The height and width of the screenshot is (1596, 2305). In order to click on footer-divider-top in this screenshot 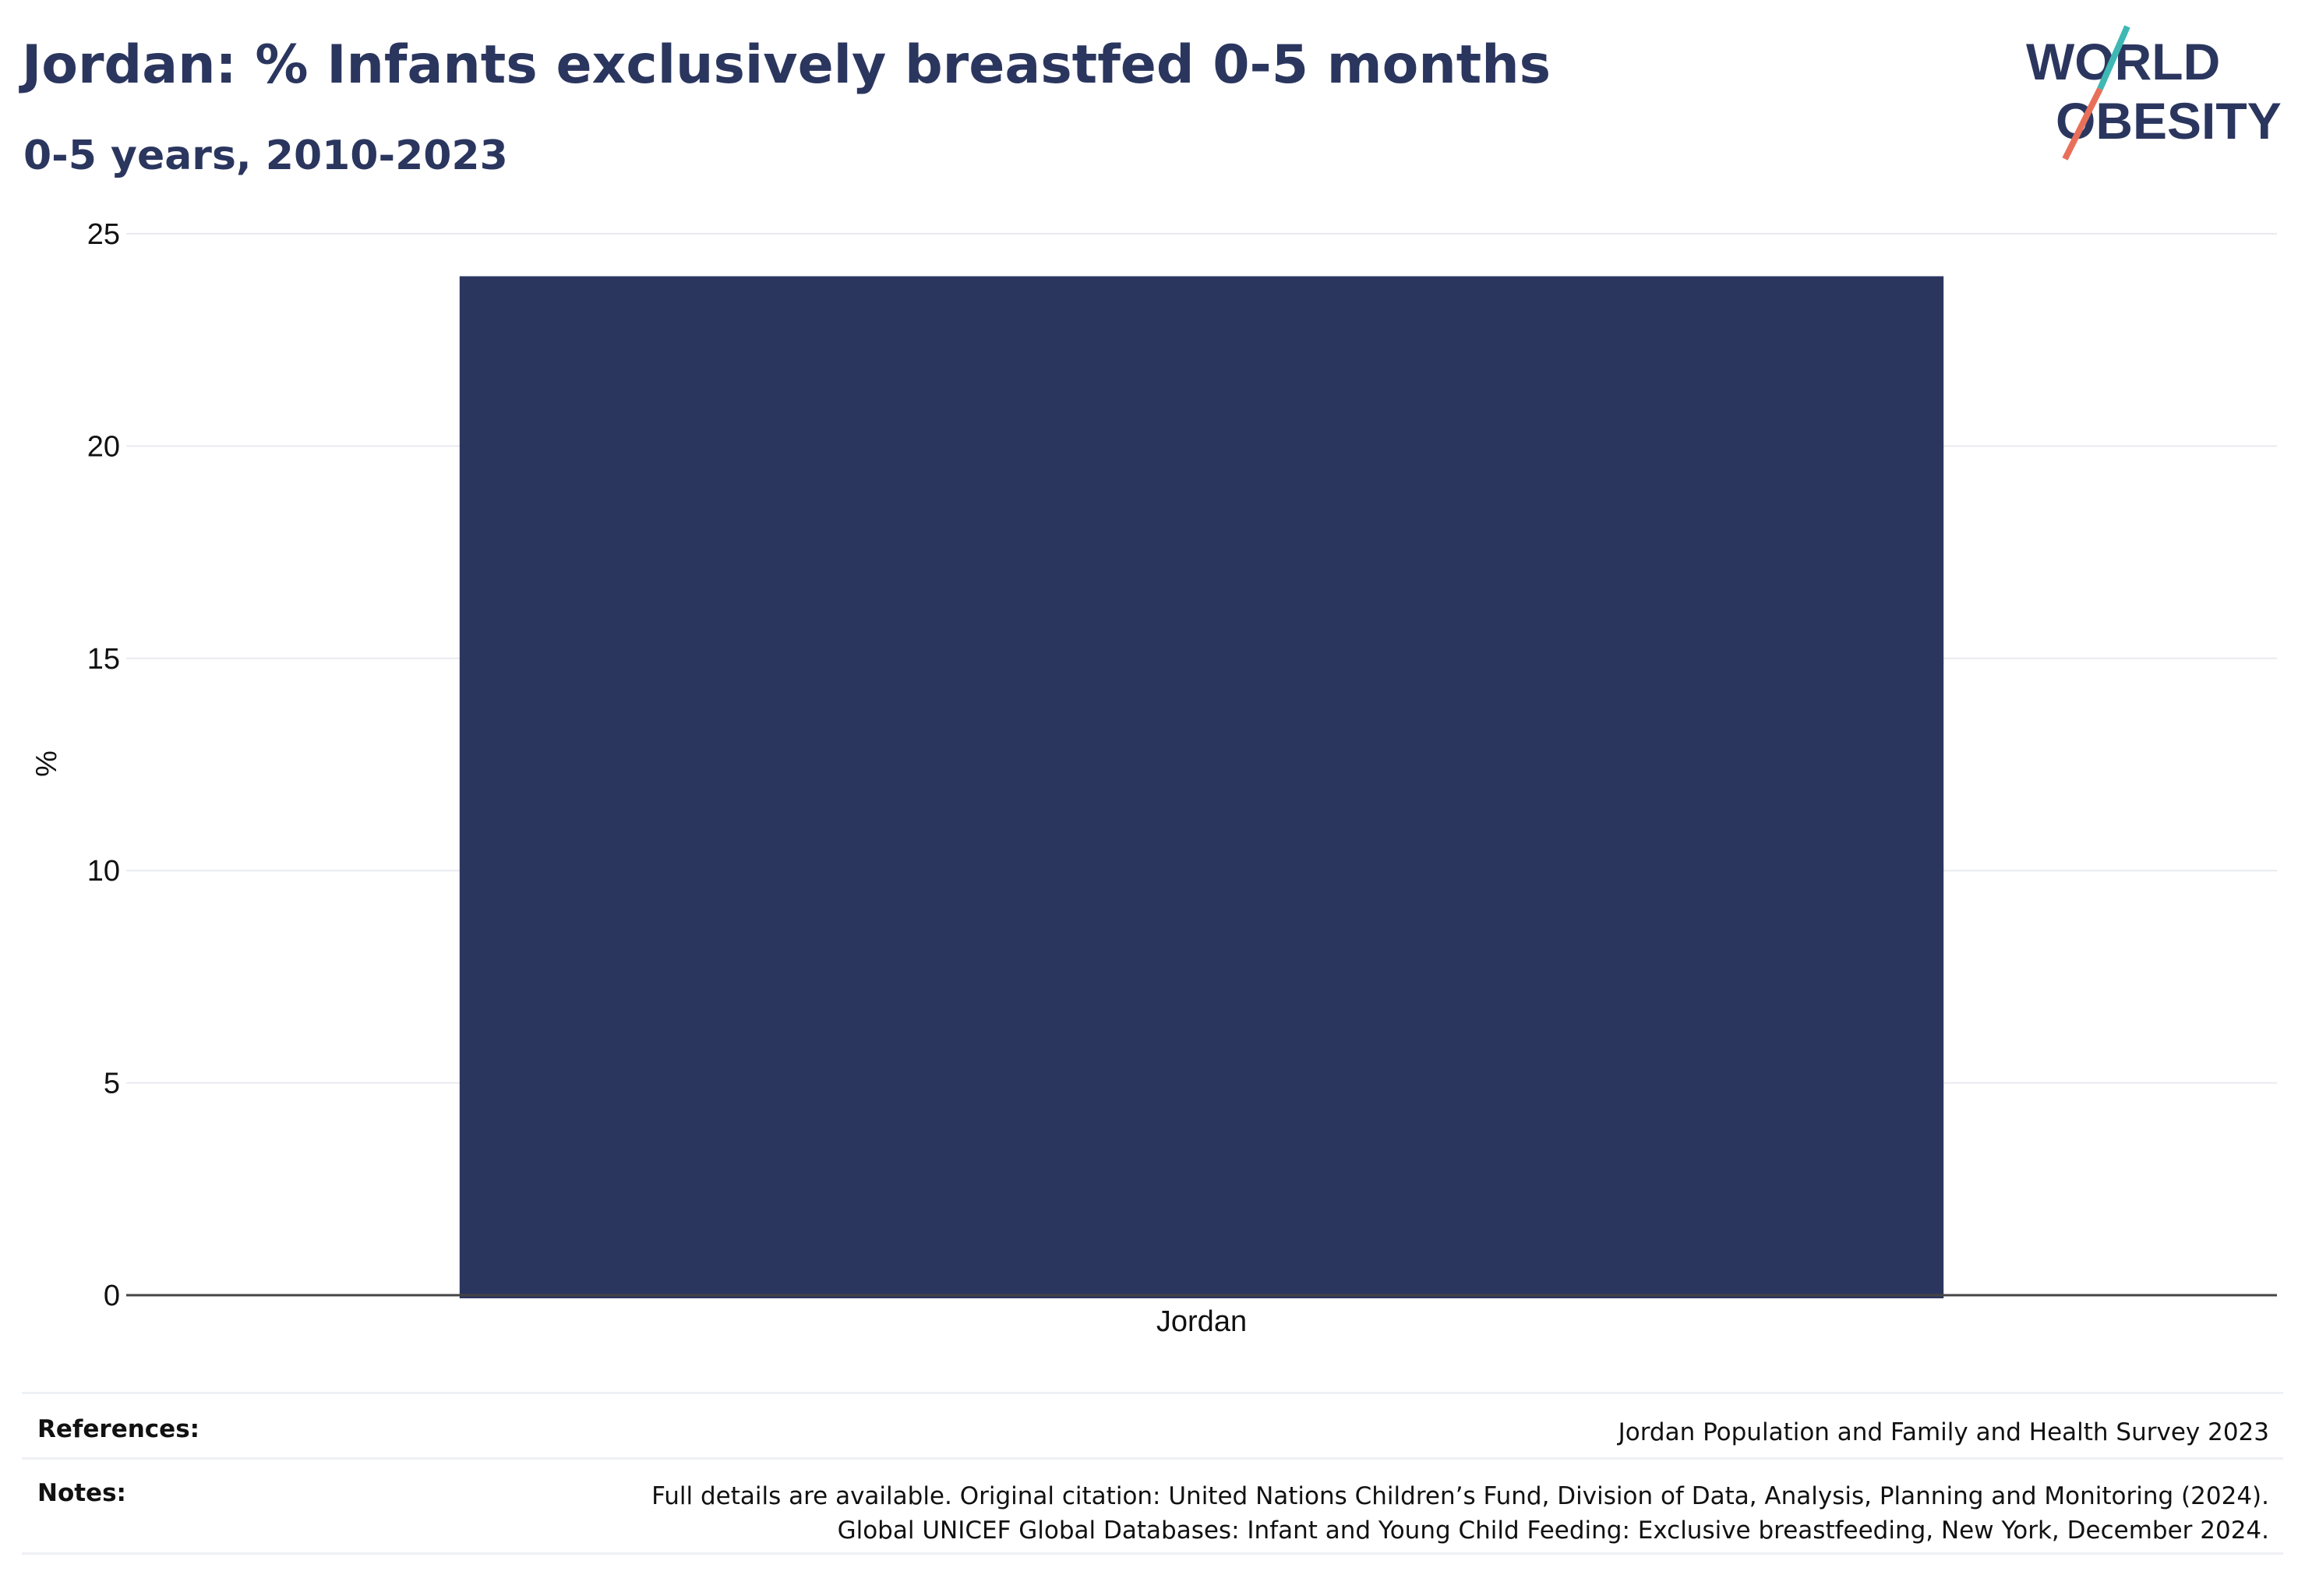, I will do `click(1152, 1393)`.